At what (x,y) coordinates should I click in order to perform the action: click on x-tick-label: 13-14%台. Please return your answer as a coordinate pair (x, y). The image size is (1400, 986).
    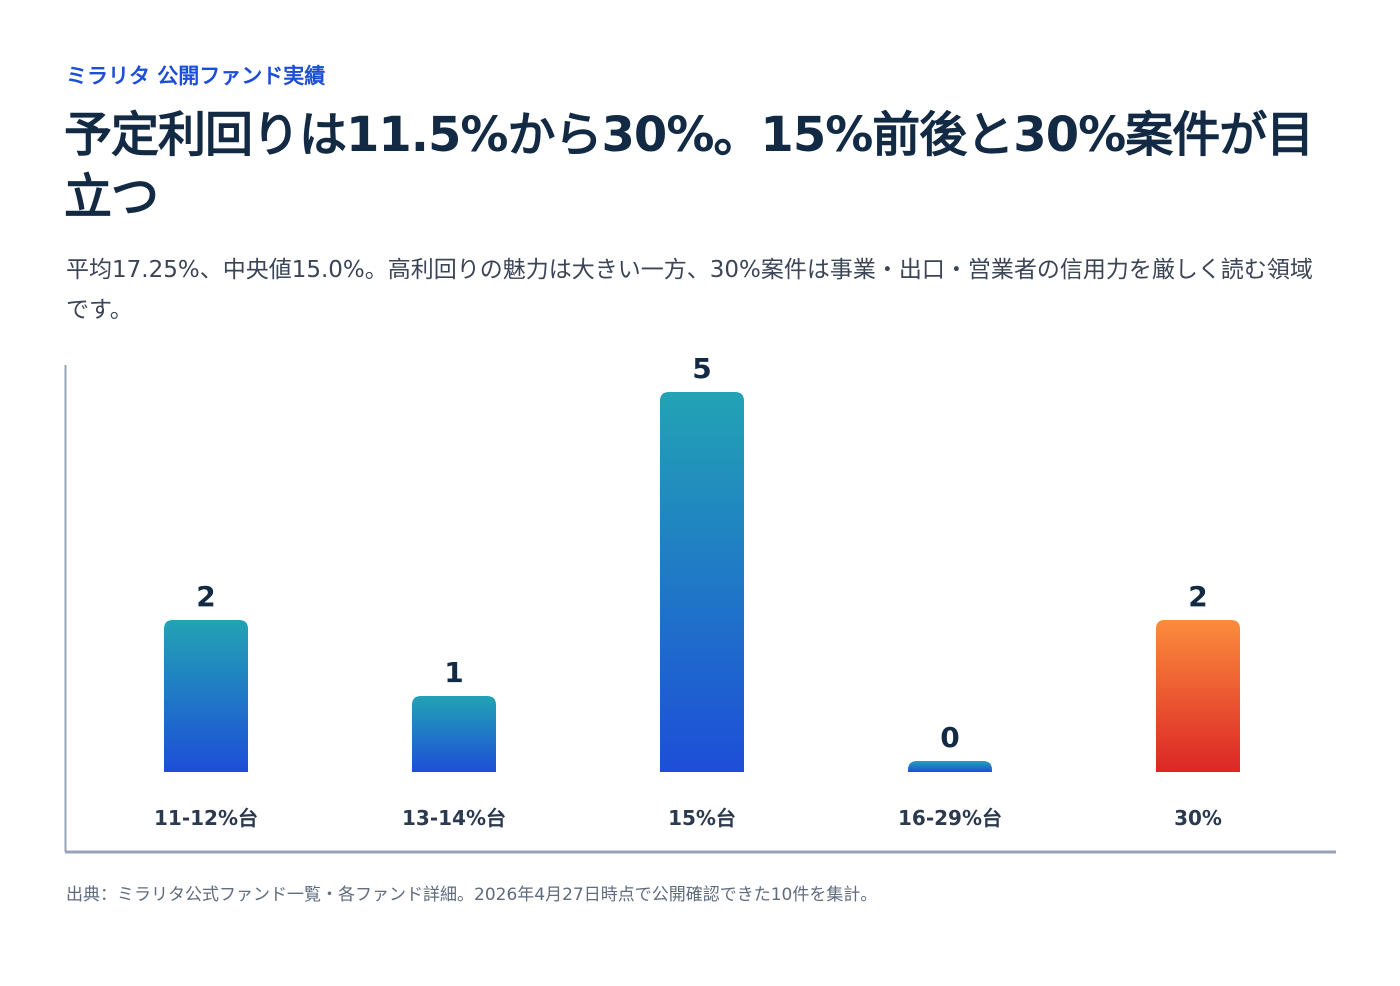
    Looking at the image, I should click on (454, 818).